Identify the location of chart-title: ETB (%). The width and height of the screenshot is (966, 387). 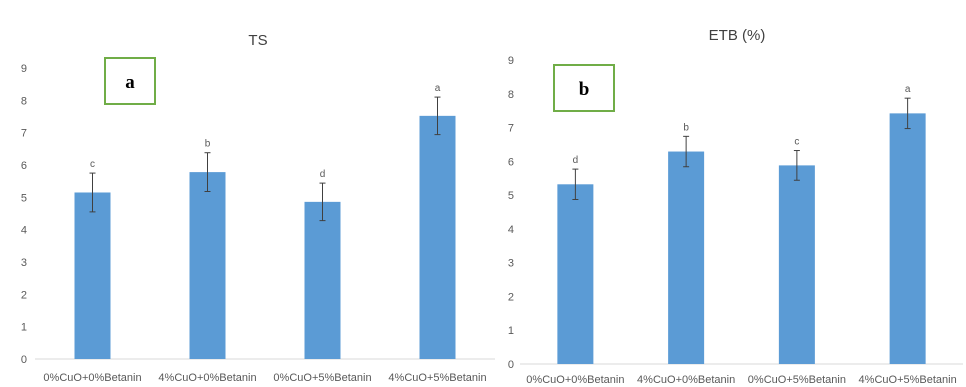
(737, 35).